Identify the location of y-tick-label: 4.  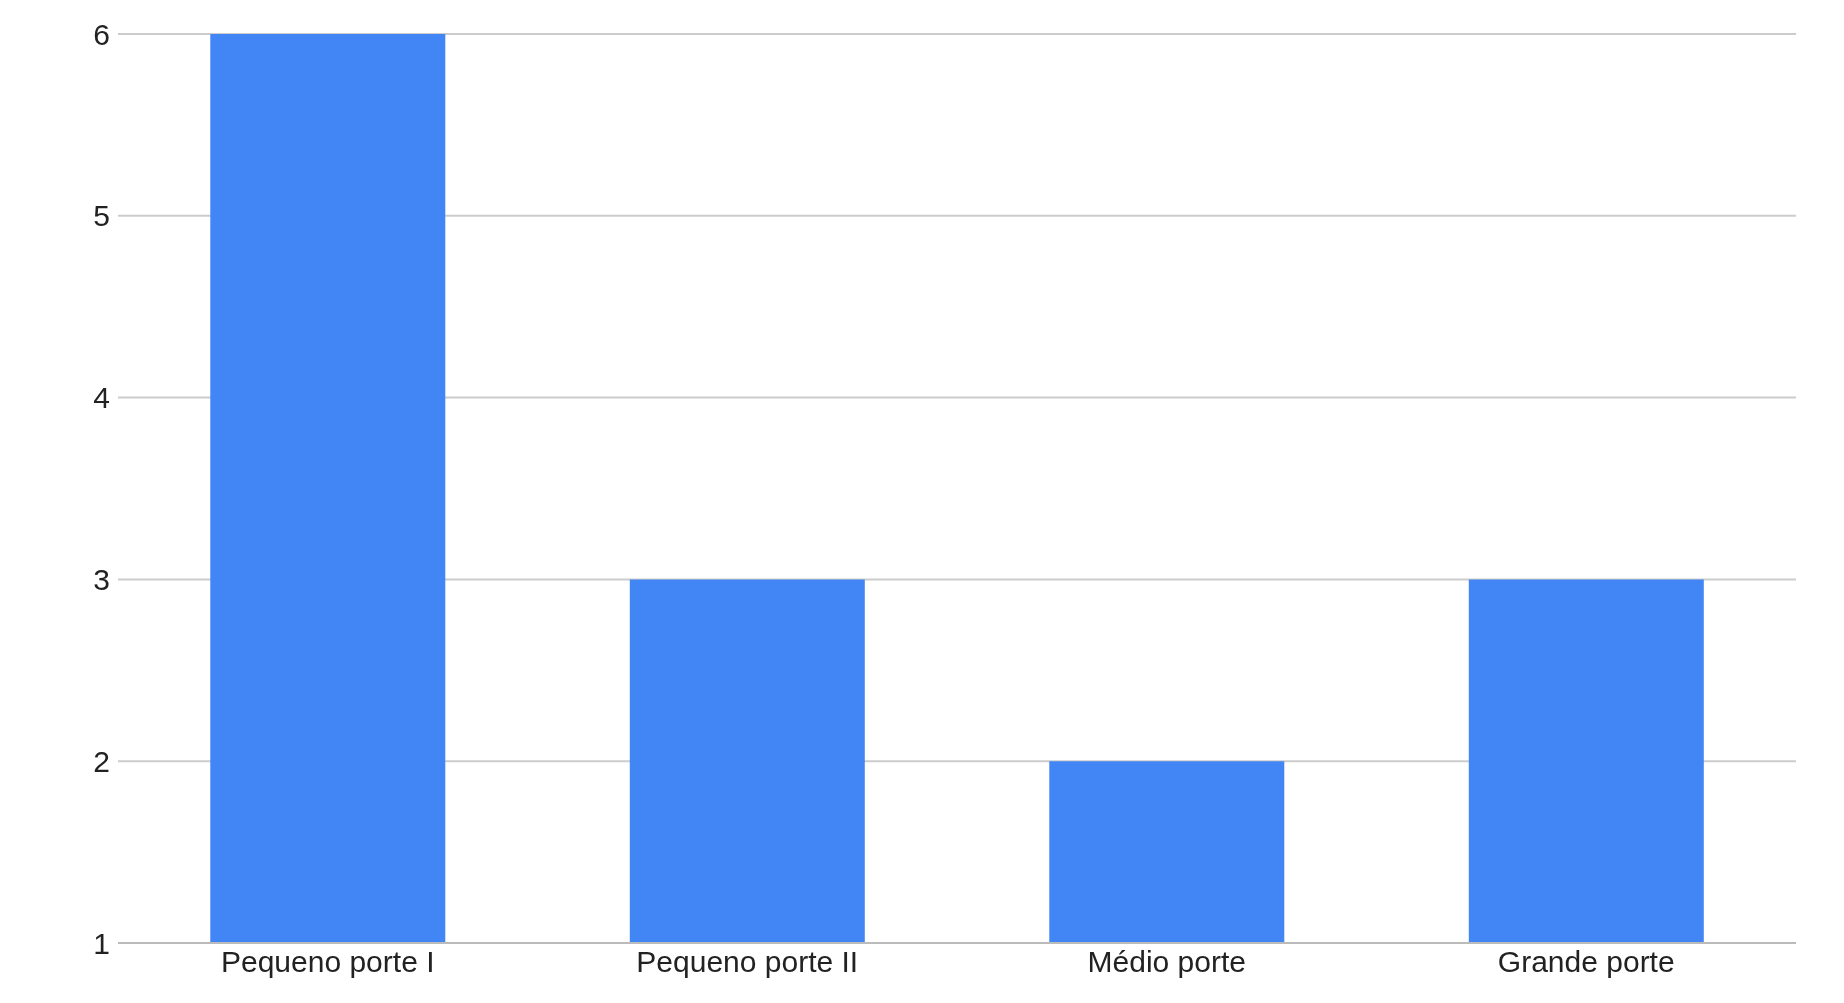
(101, 398).